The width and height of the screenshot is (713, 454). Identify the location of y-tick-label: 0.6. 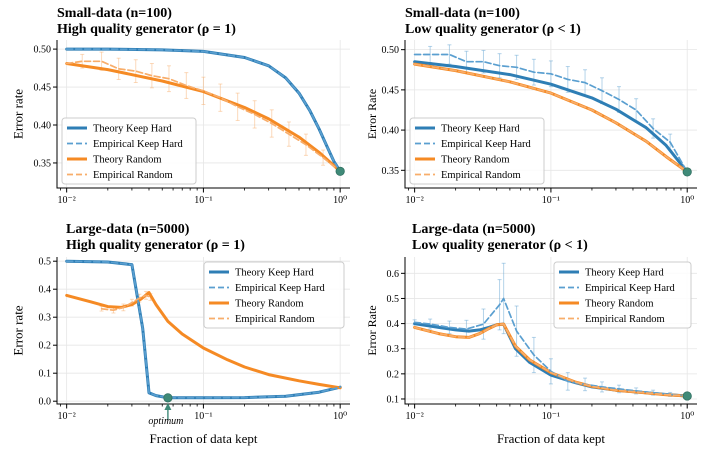
(393, 274).